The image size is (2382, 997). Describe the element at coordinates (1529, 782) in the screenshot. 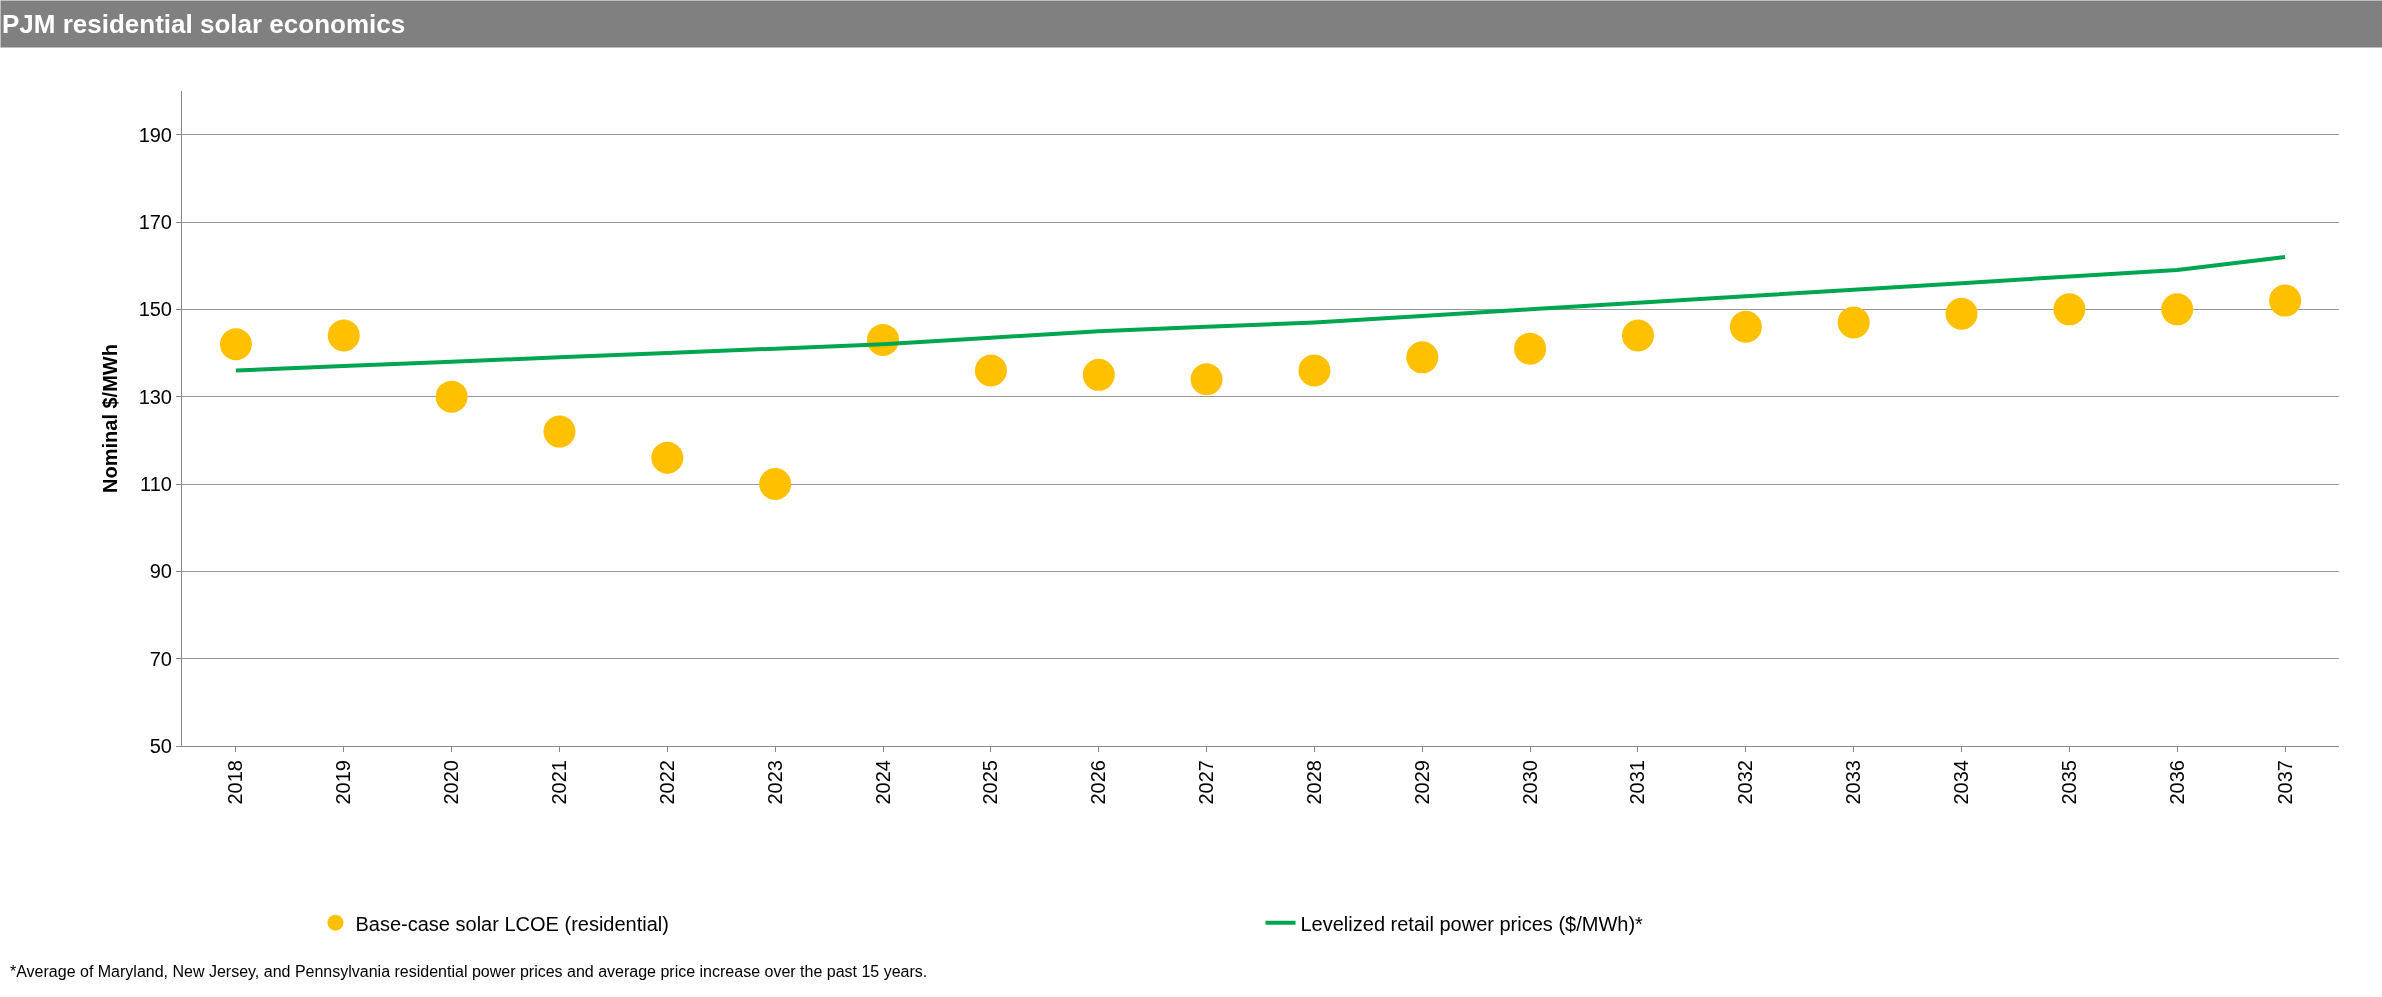

I see `x-tick-label: 2030` at that location.